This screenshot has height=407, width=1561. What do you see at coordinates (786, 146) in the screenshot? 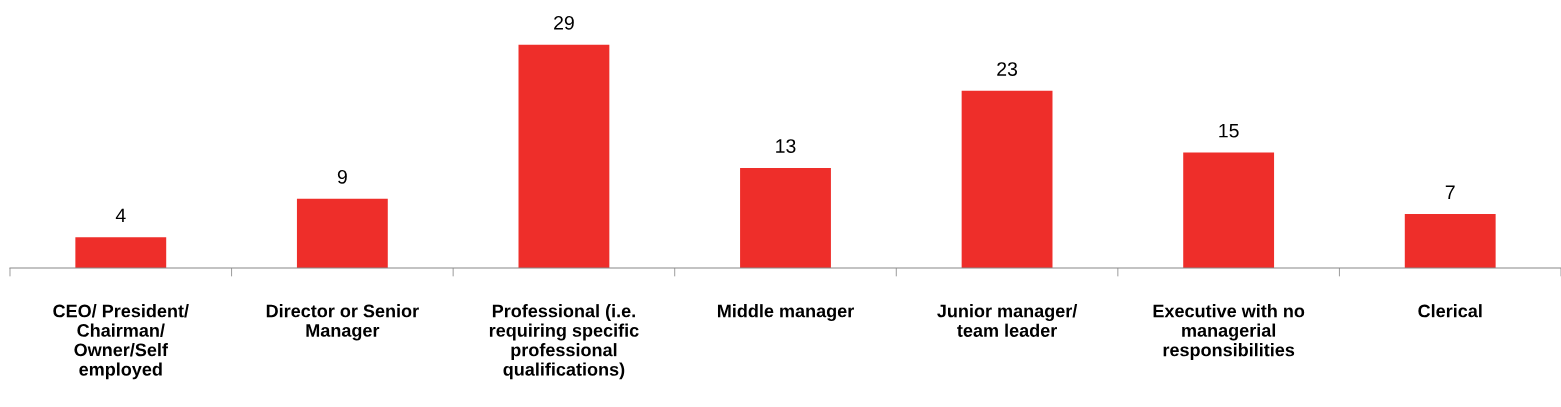
I see `data-label: 13` at bounding box center [786, 146].